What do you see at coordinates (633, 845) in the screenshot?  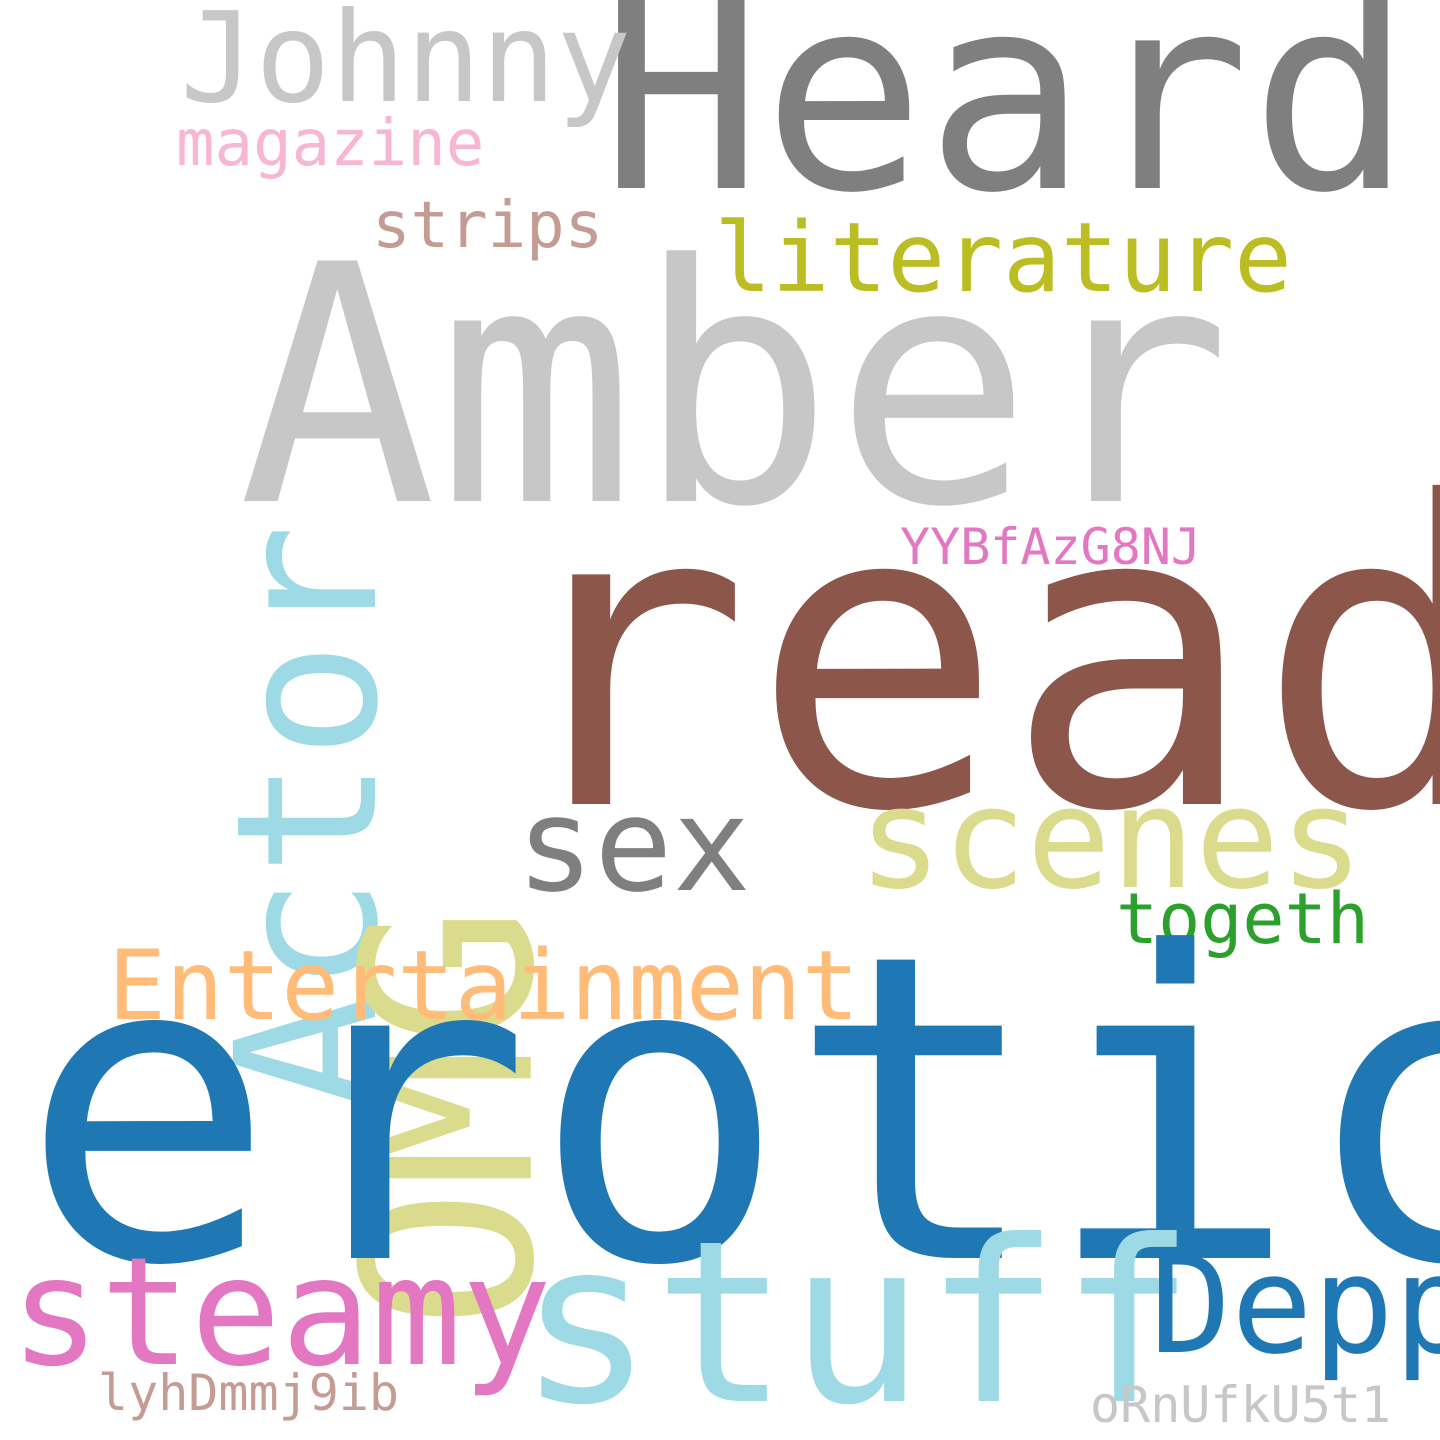 I see `word-sex: sex` at bounding box center [633, 845].